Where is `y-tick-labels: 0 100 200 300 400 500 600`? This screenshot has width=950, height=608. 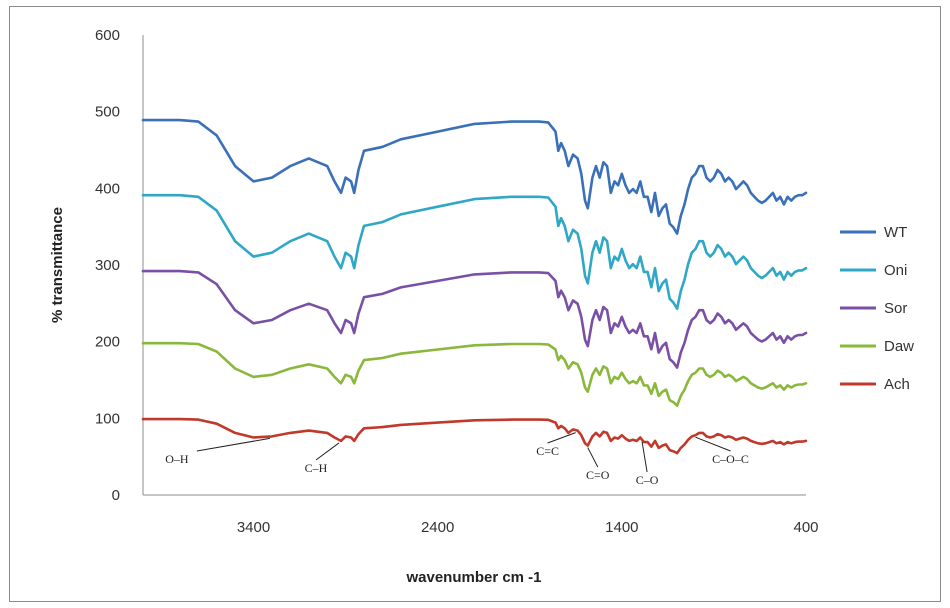 y-tick-labels: 0 100 200 300 400 500 600 is located at coordinates (107, 265).